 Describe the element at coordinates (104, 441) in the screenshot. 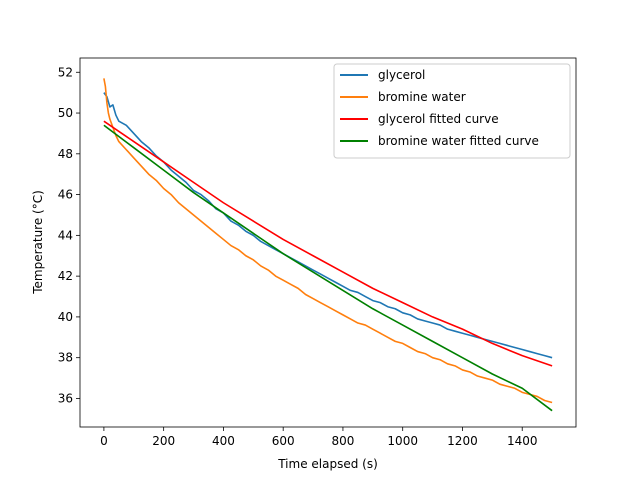

I see `x-tick-label: 0` at that location.